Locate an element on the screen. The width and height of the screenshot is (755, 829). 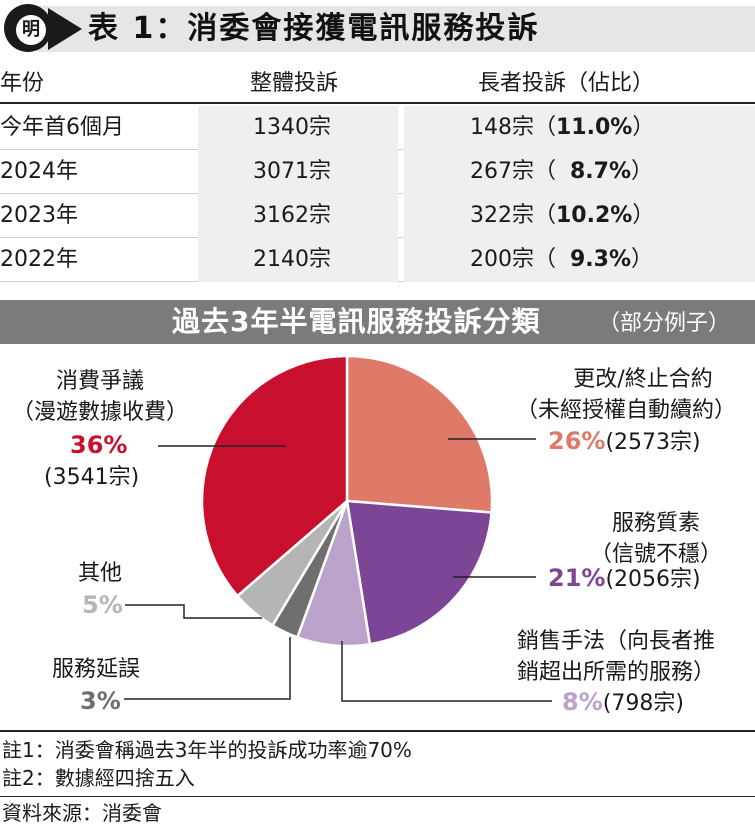
table-header-row: 年份 整體投訴 長者投訴（佔比） is located at coordinates (377, 83).